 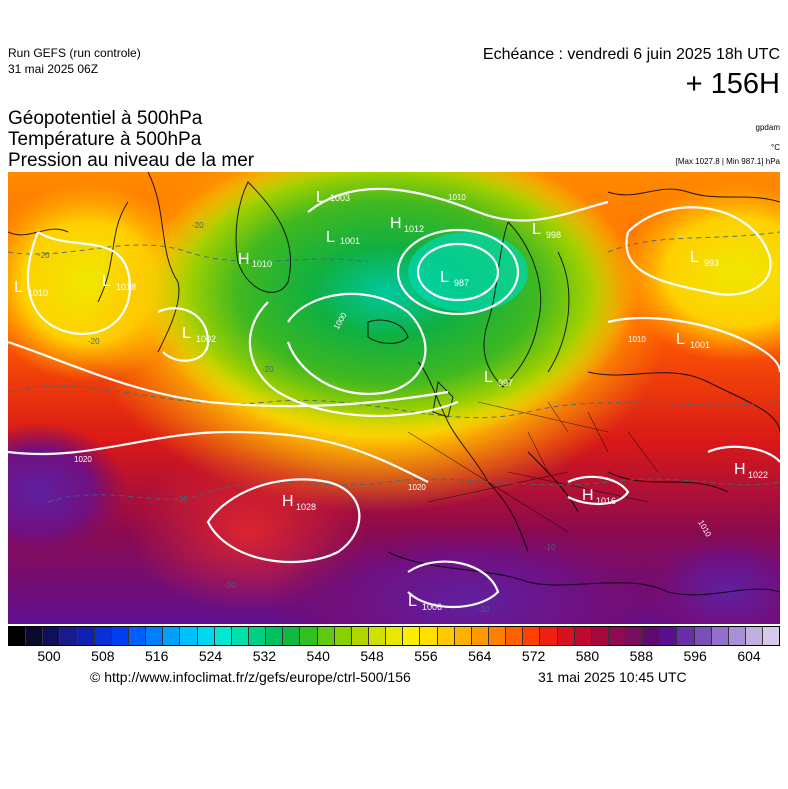 What do you see at coordinates (318, 656) in the screenshot?
I see `color-scale-tick-label: 540` at bounding box center [318, 656].